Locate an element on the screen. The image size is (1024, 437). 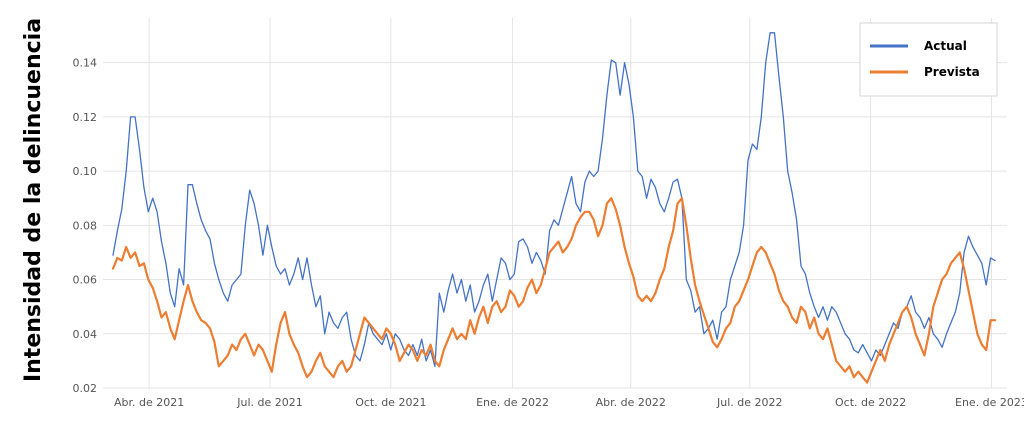
x-tick-label: Oct. de 2022 is located at coordinates (870, 402).